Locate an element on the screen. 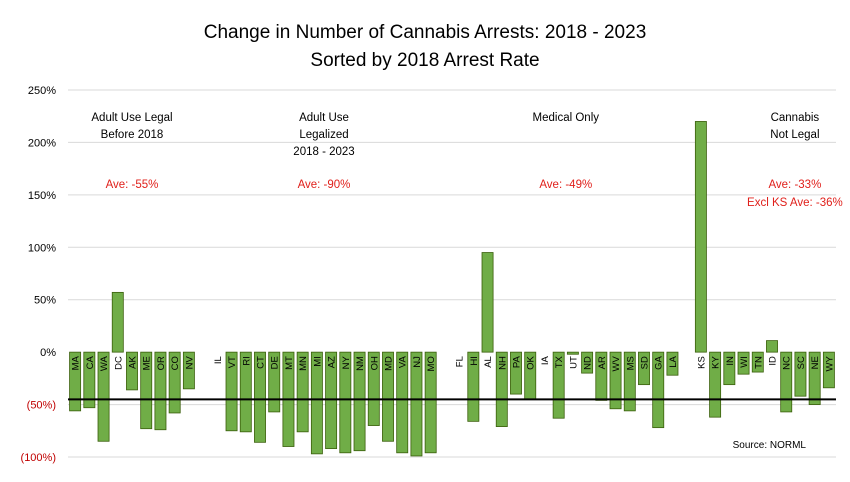  category-label: TN is located at coordinates (758, 362).